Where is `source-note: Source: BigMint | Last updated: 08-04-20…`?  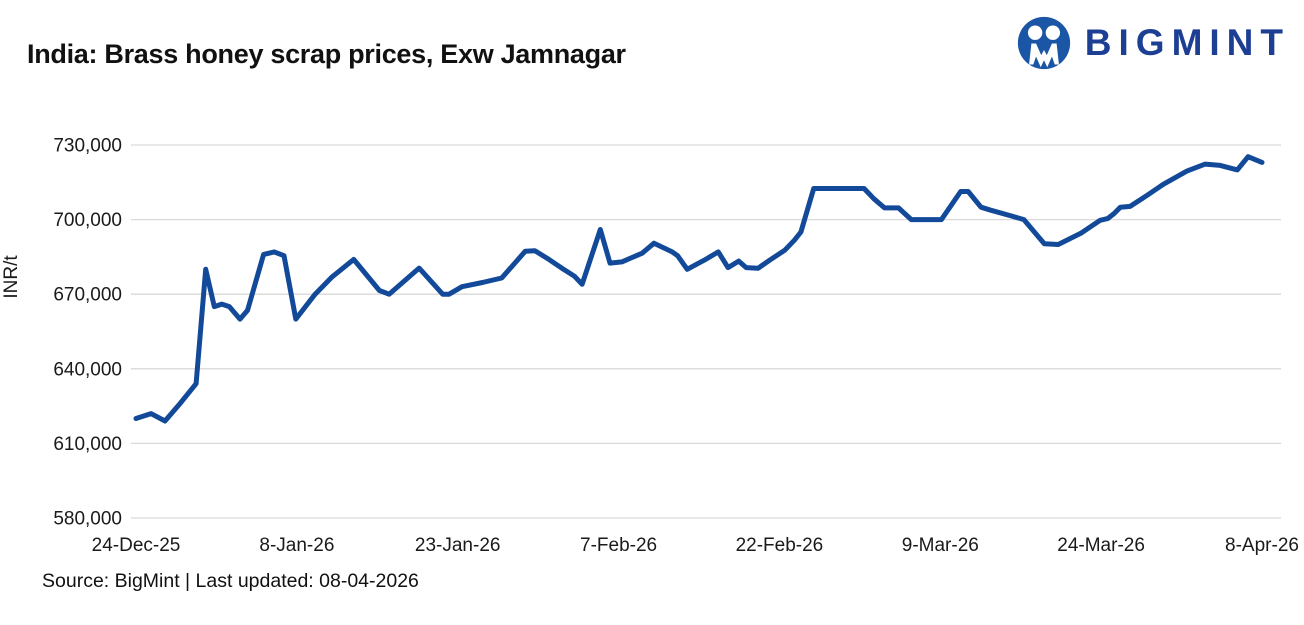 source-note: Source: BigMint | Last updated: 08-04-20… is located at coordinates (230, 581).